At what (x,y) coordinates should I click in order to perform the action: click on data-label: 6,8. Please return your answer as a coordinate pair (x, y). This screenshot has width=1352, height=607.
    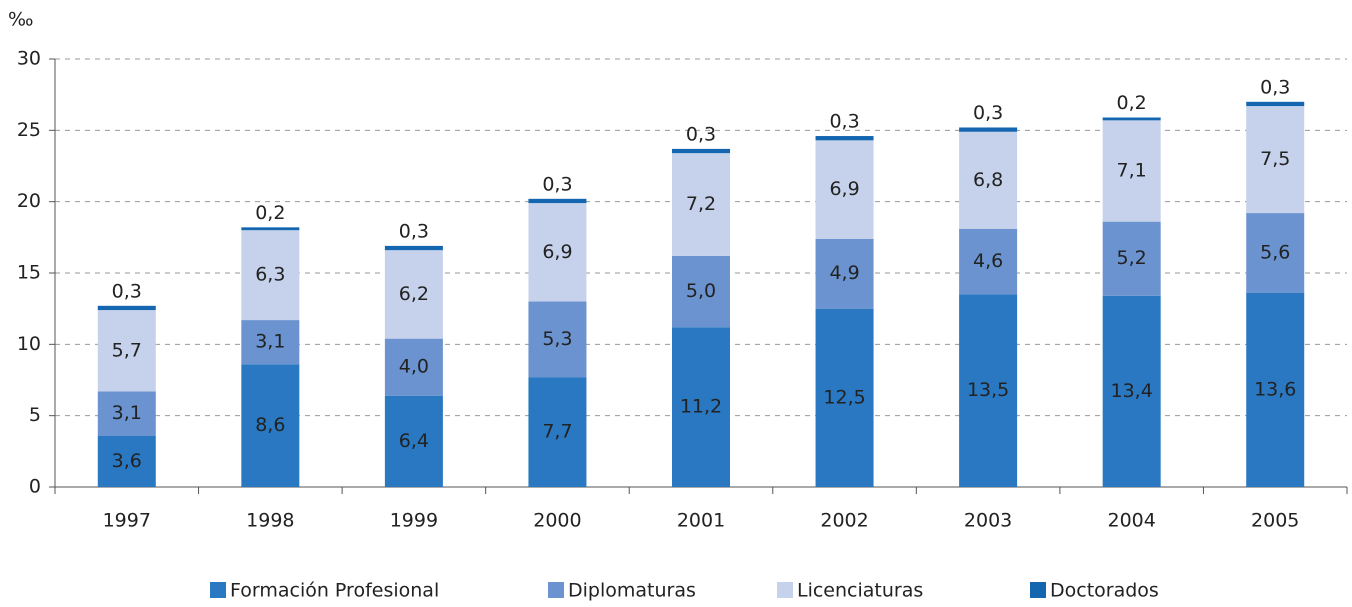
    Looking at the image, I should click on (988, 180).